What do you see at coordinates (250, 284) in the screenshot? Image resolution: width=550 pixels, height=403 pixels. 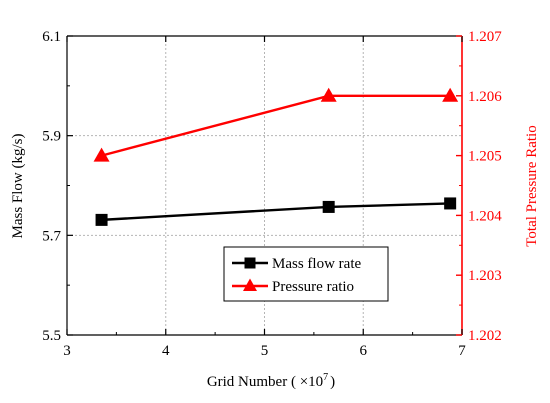 I see `legend-pressure-marker` at bounding box center [250, 284].